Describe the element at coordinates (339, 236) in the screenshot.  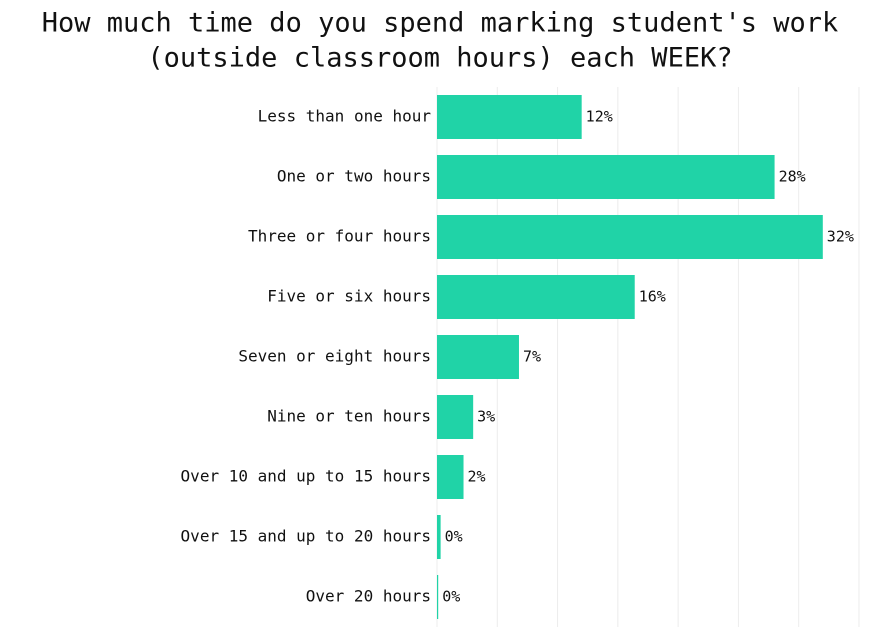
I see `y-tick-label: Three or four hours` at that location.